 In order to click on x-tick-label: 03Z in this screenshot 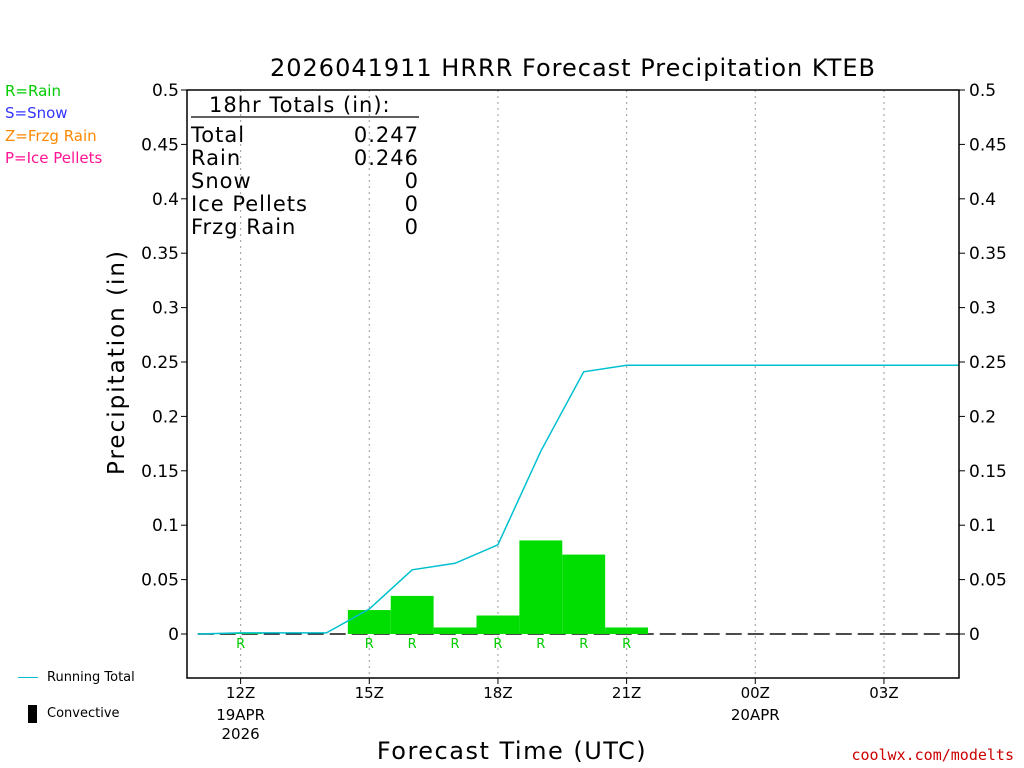, I will do `click(883, 693)`.